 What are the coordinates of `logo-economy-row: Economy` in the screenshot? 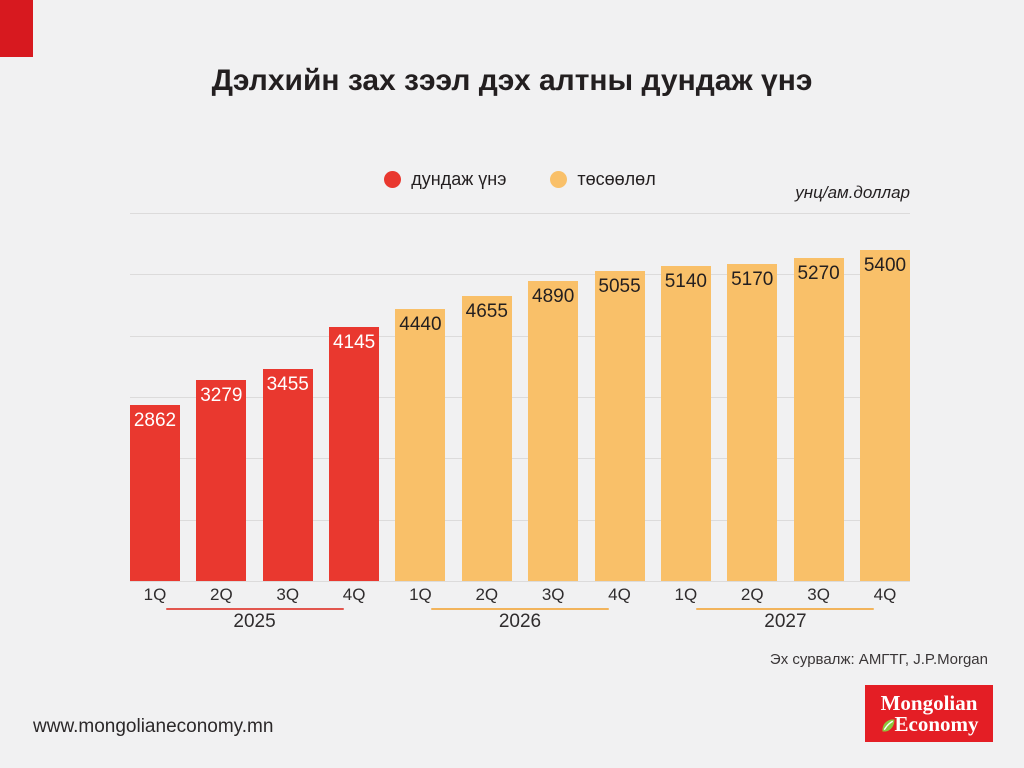 It's located at (929, 723).